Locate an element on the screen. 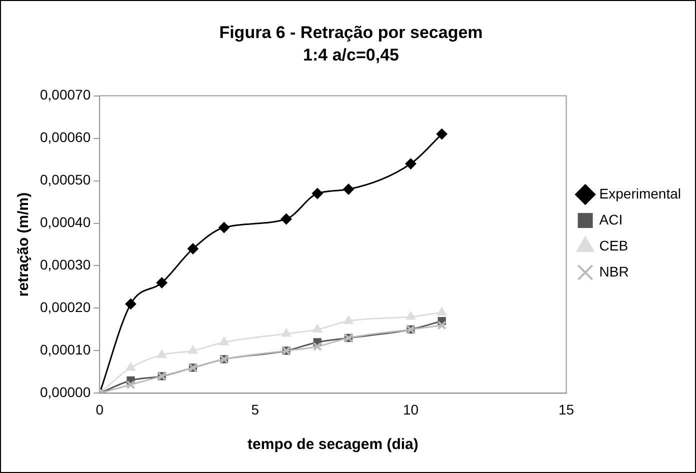 Image resolution: width=696 pixels, height=473 pixels. legend-label: Experimental is located at coordinates (640, 193).